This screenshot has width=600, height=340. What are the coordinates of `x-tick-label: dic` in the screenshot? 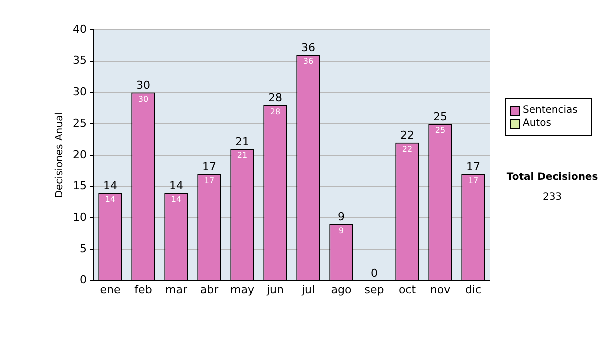 It's located at (473, 289).